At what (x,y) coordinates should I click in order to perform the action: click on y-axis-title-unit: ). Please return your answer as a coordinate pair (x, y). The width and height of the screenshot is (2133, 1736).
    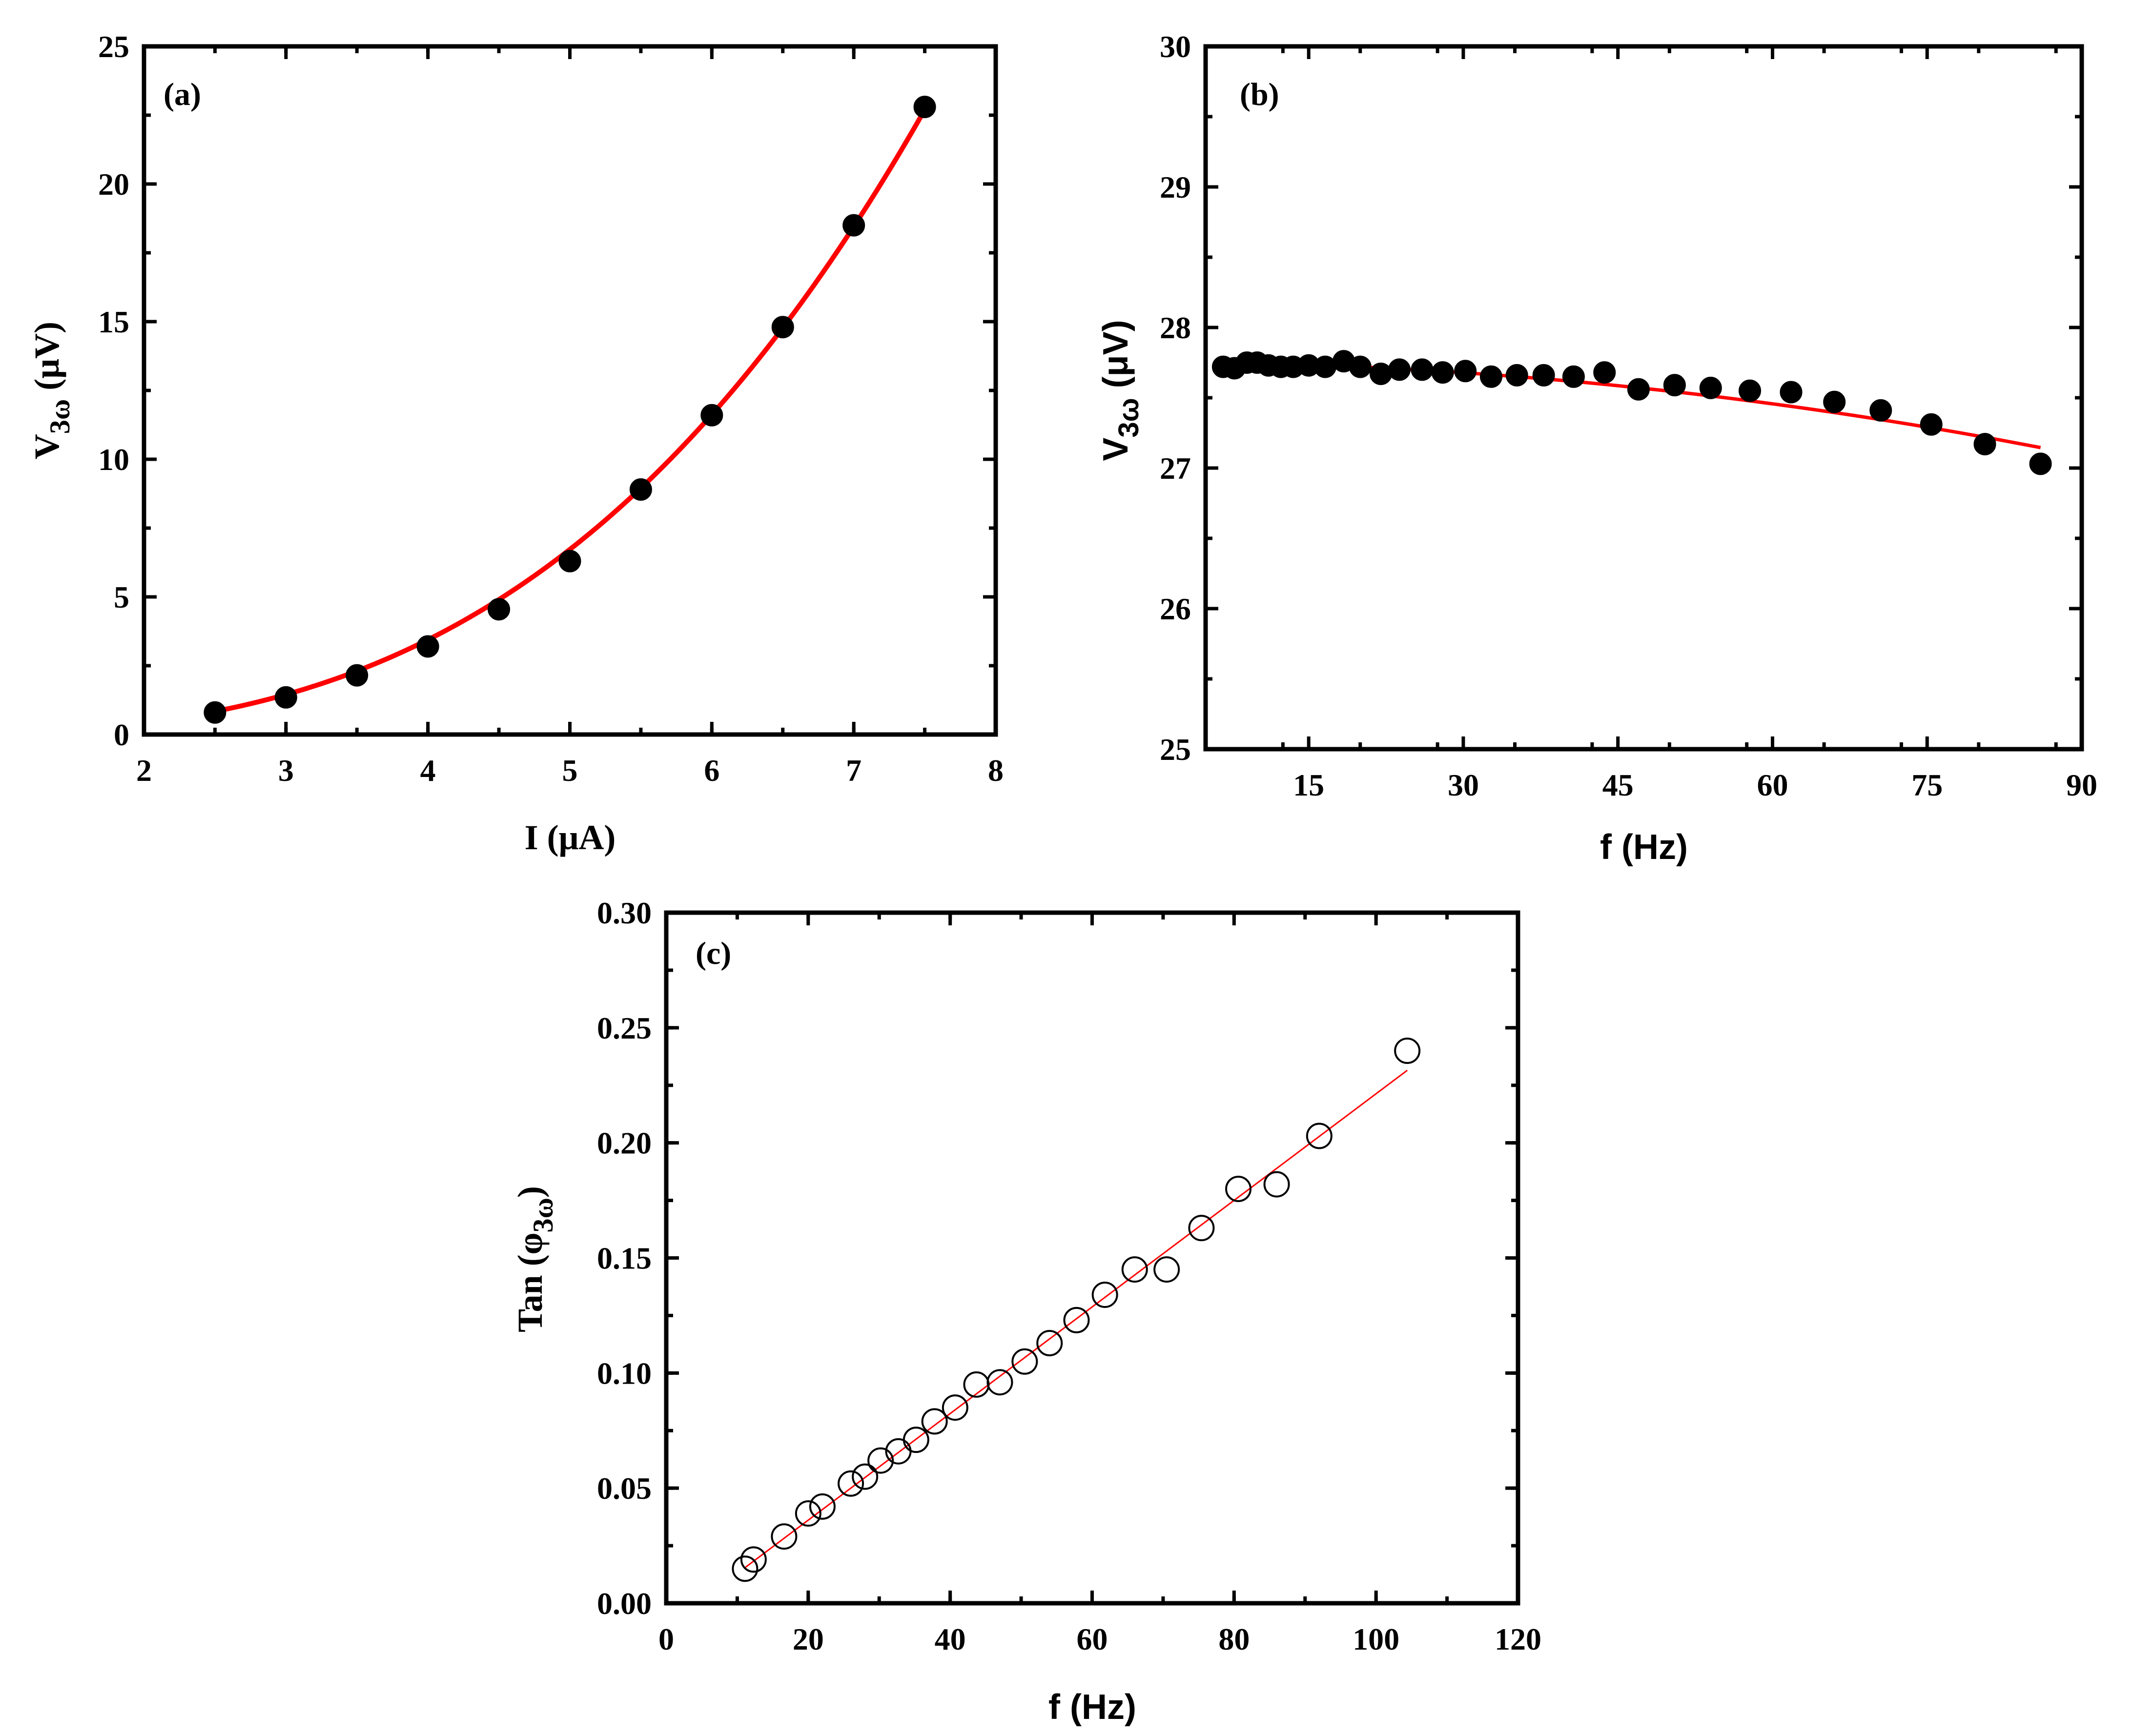
    Looking at the image, I should click on (531, 1192).